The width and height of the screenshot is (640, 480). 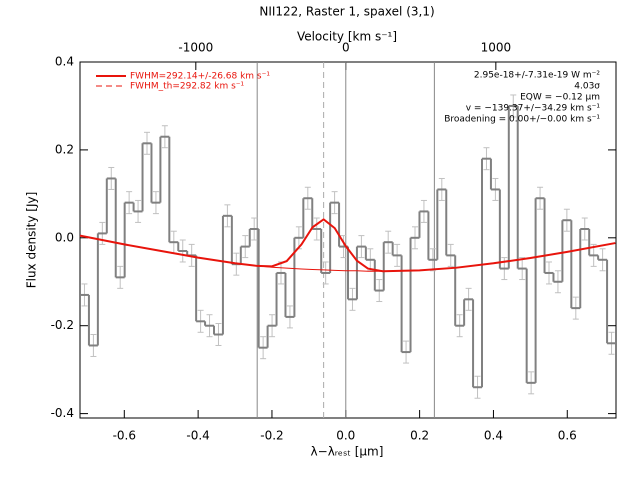 I want to click on x2-tick-label: -1000, so click(x=195, y=48).